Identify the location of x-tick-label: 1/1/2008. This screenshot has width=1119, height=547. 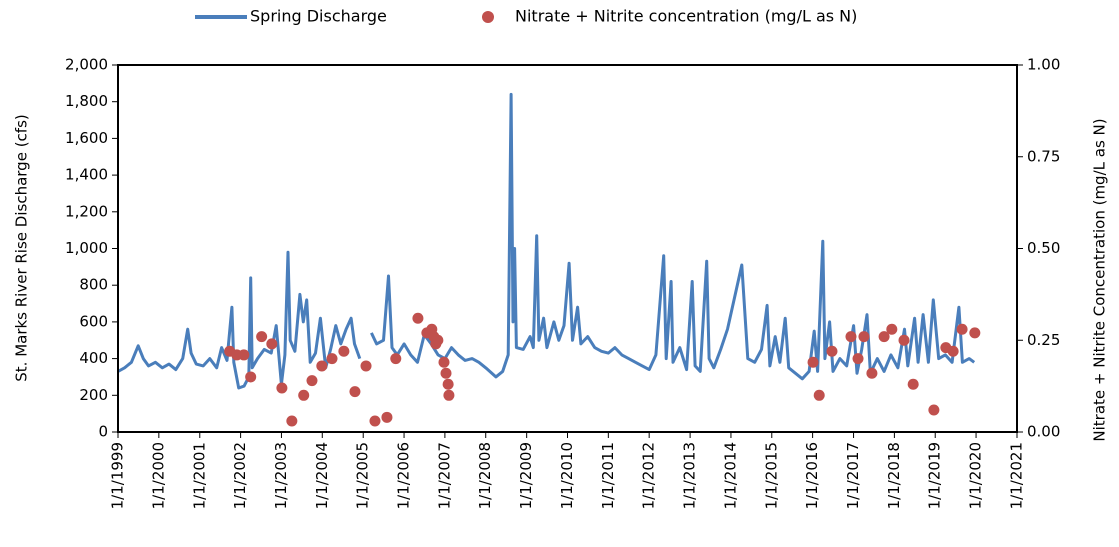
(485, 475).